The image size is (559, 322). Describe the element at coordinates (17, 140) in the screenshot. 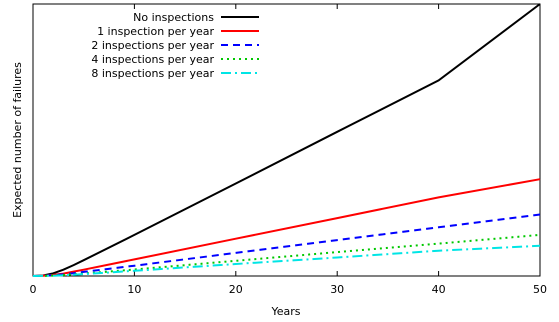

I see `y-axis-label: Expected number of failures` at that location.